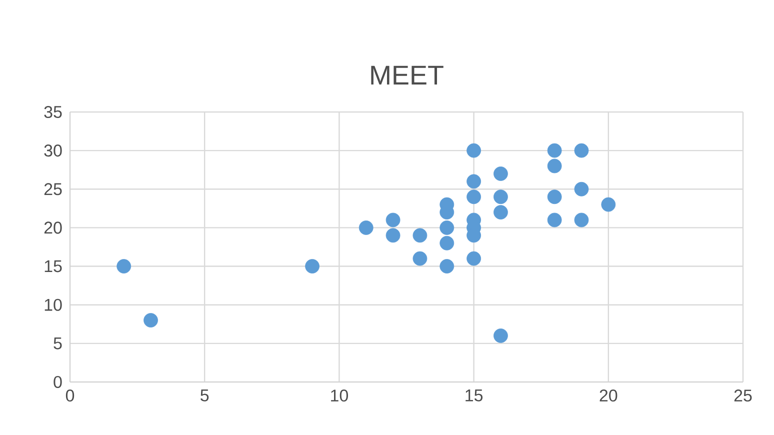 The width and height of the screenshot is (774, 435). Describe the element at coordinates (204, 396) in the screenshot. I see `x-tick-label: 5` at that location.